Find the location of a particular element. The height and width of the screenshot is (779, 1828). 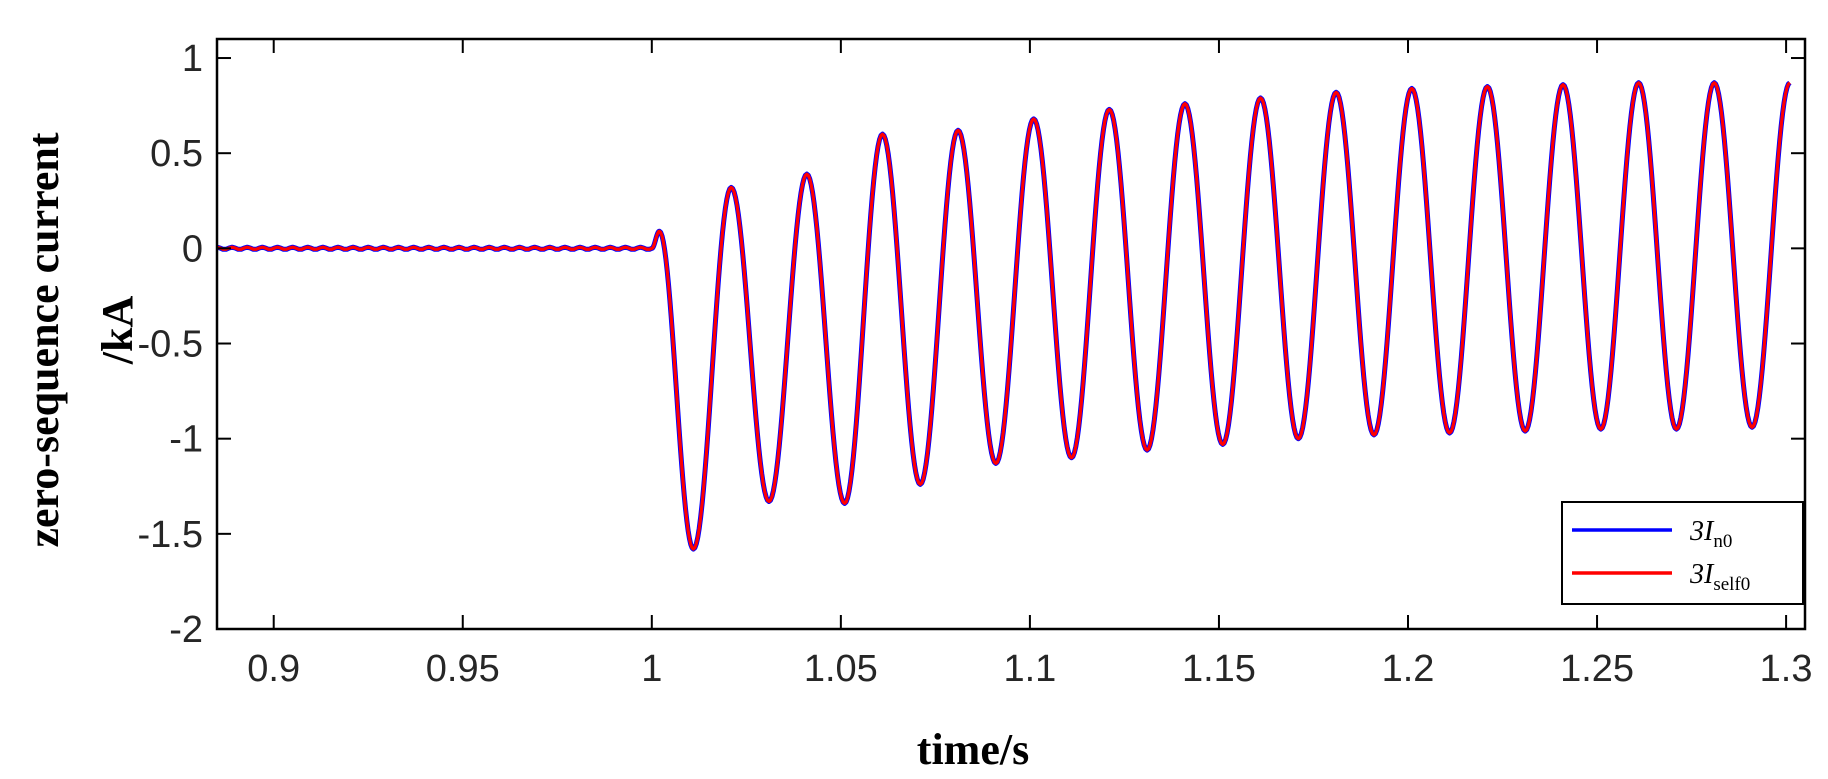

legend-label-3Iself0: 3Iself0 is located at coordinates (1719, 577).